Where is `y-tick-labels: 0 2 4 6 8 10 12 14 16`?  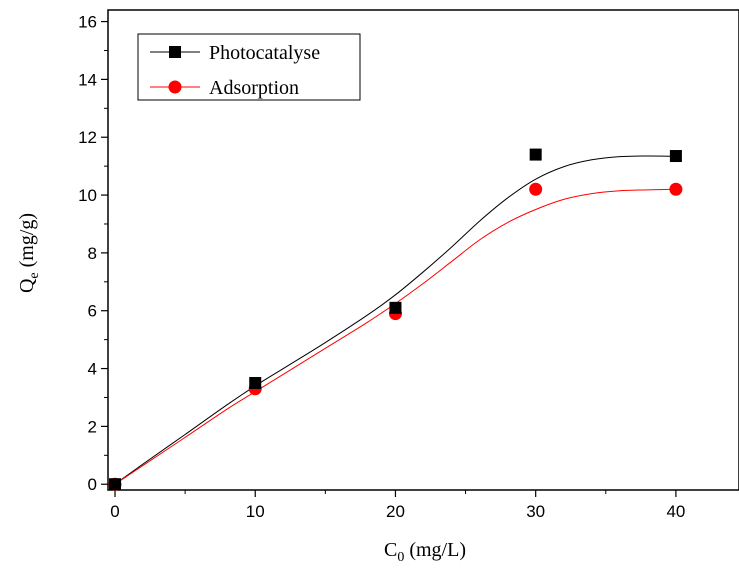 y-tick-labels: 0 2 4 6 8 10 12 14 16 is located at coordinates (87, 254).